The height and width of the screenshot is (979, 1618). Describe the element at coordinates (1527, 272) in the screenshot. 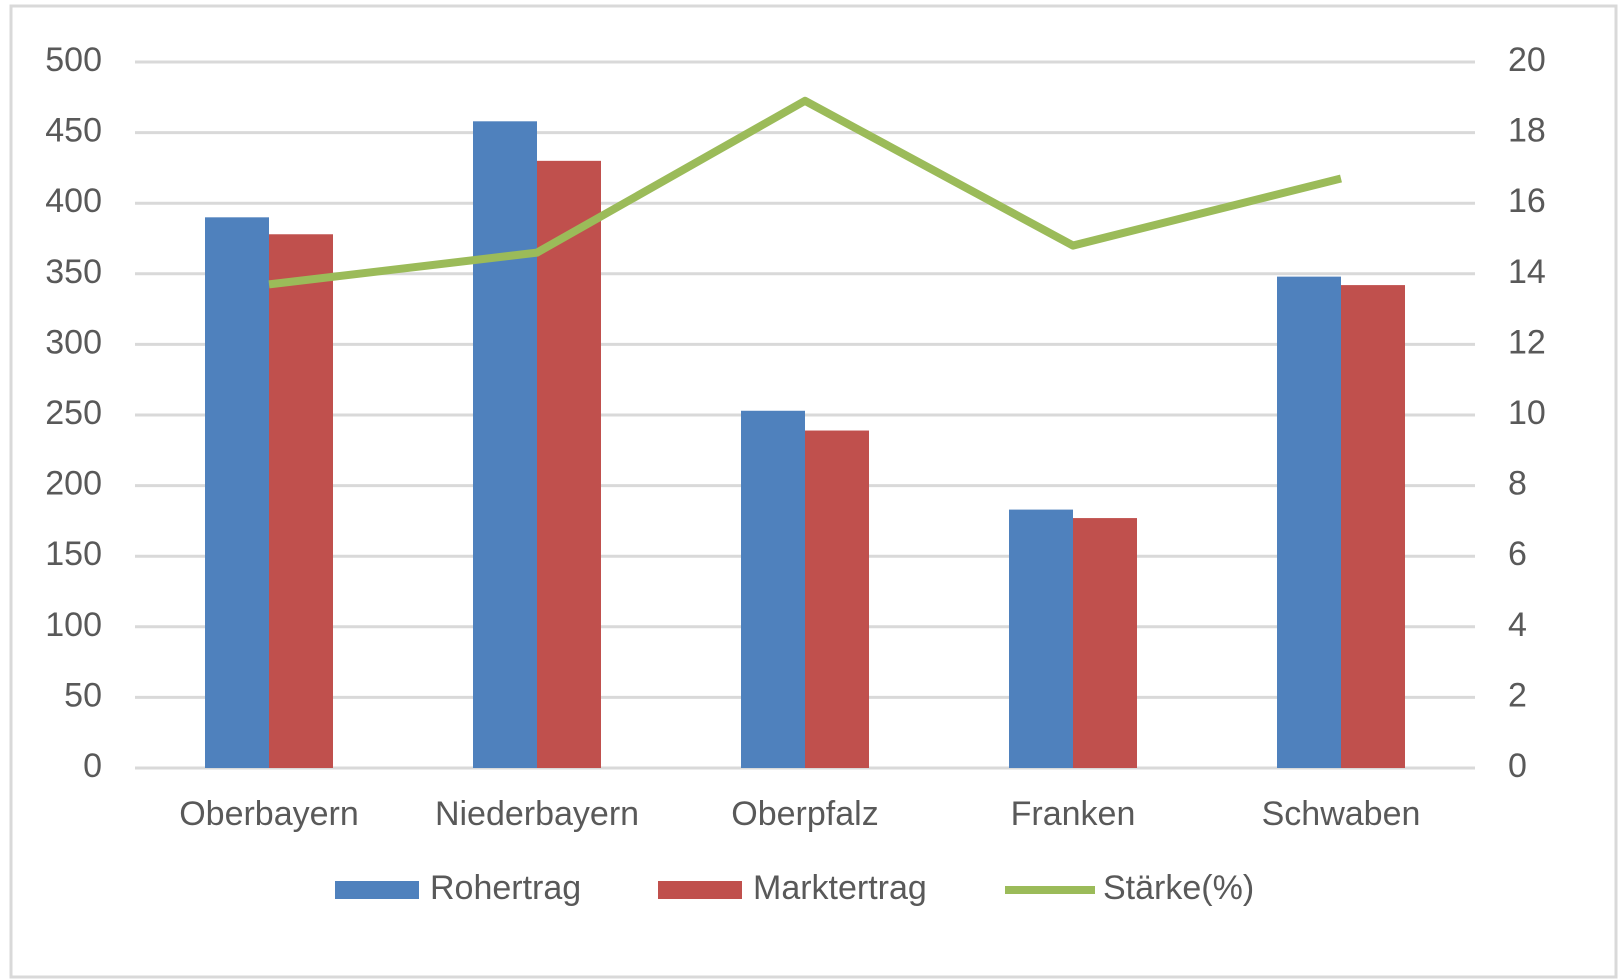

I see `y2-tick-label: 14` at that location.